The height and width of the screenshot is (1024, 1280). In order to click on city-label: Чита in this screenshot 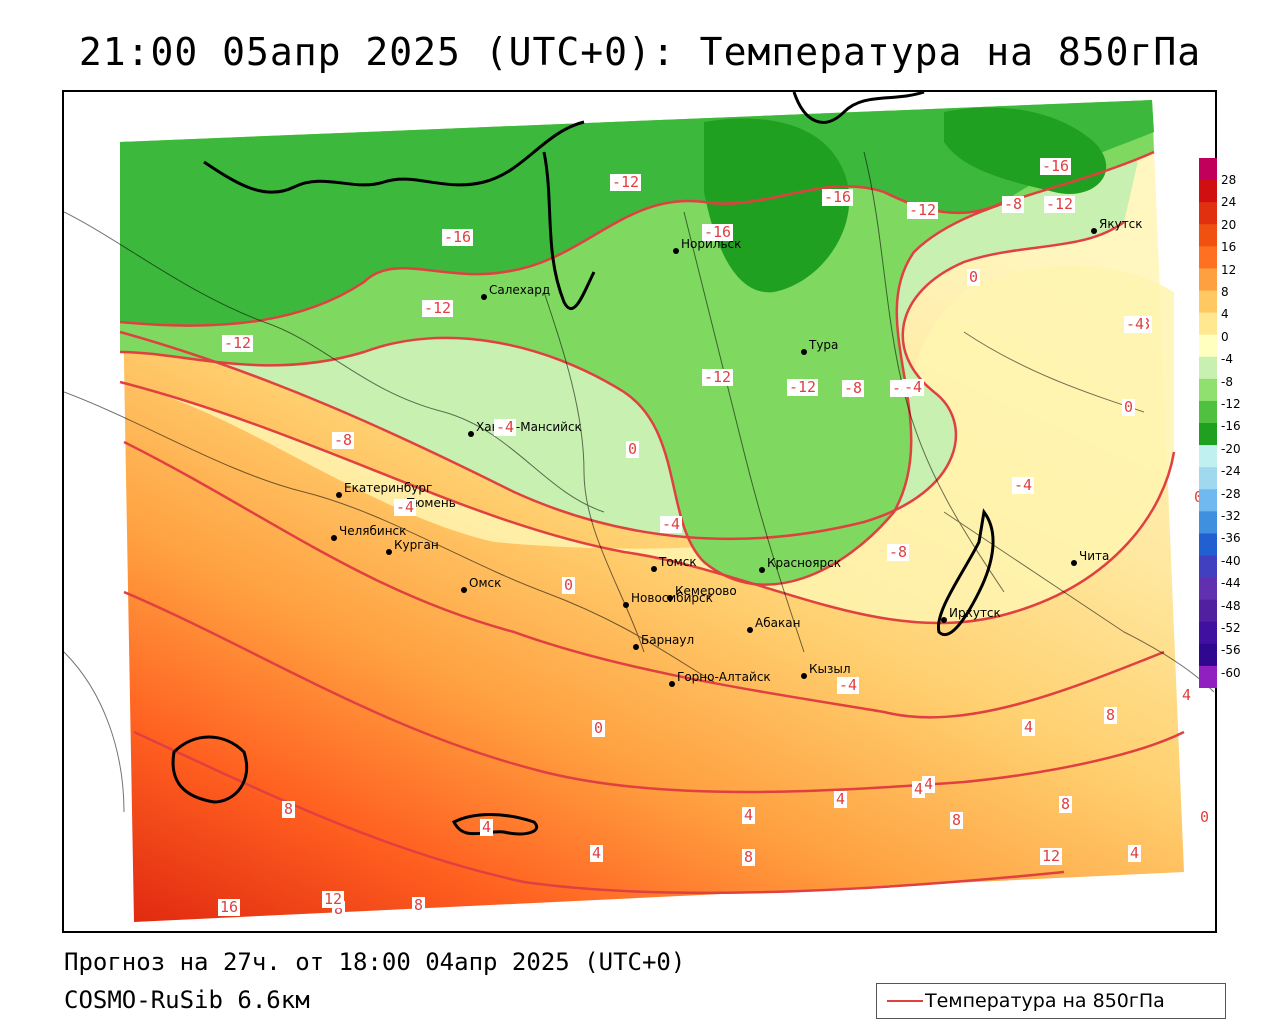, I will do `click(1094, 556)`.